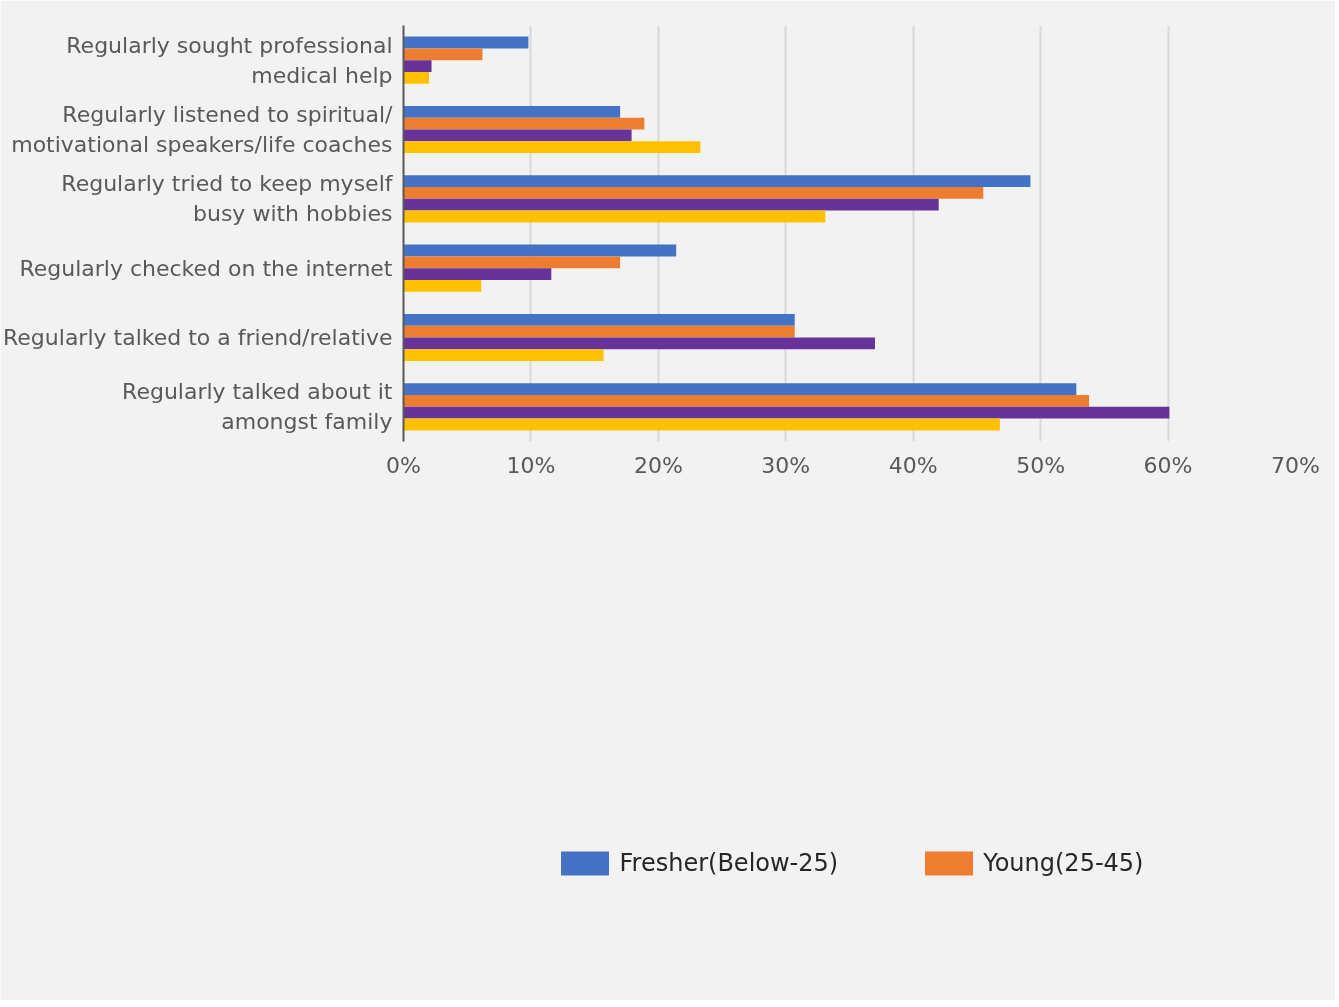 The height and width of the screenshot is (1007, 1339). I want to click on x-tick-label: 50%, so click(1041, 465).